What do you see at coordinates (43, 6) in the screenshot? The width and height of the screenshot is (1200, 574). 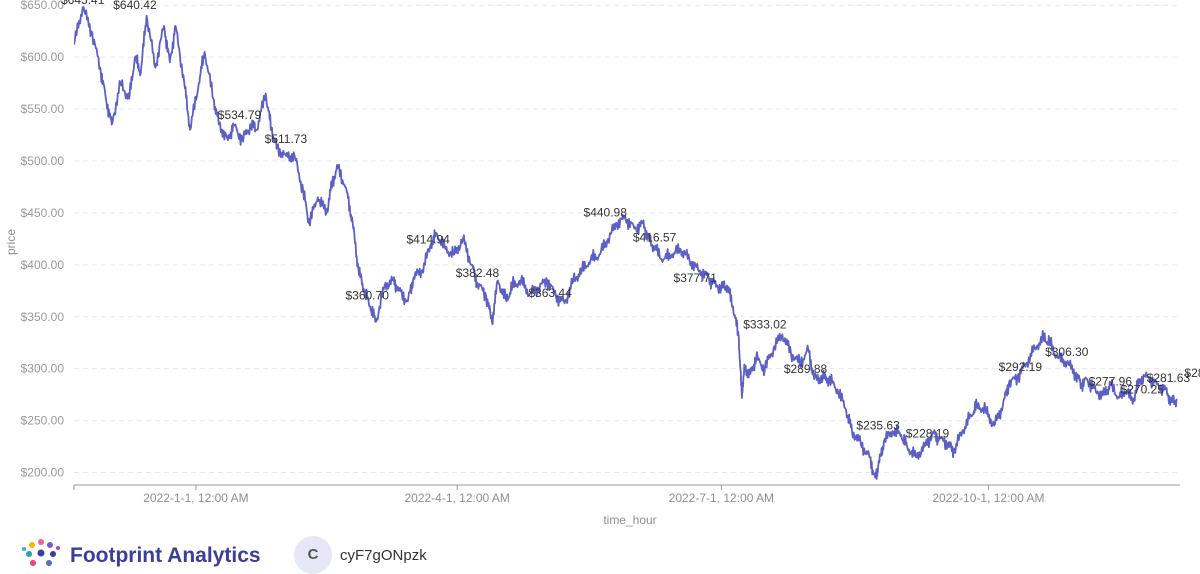 I see `y-tick-label: $650.00` at bounding box center [43, 6].